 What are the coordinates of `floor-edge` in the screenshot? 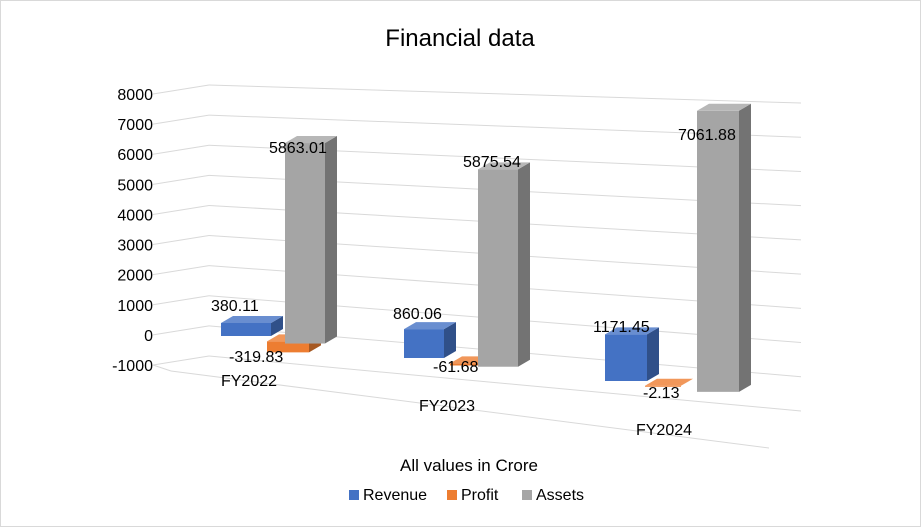 It's located at (162, 368).